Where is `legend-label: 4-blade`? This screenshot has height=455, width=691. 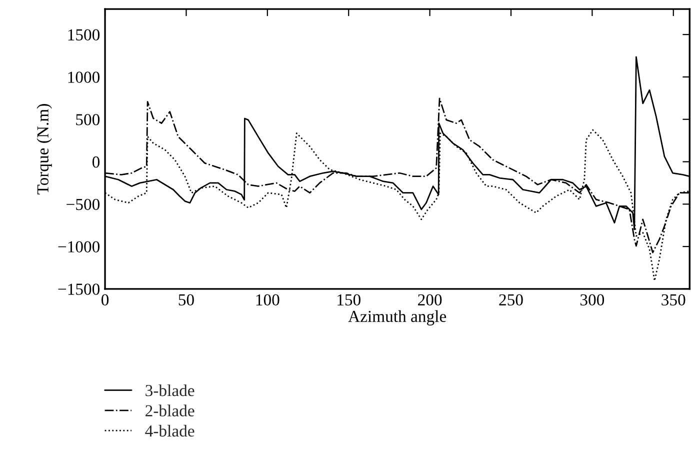
legend-label: 4-blade is located at coordinates (169, 430).